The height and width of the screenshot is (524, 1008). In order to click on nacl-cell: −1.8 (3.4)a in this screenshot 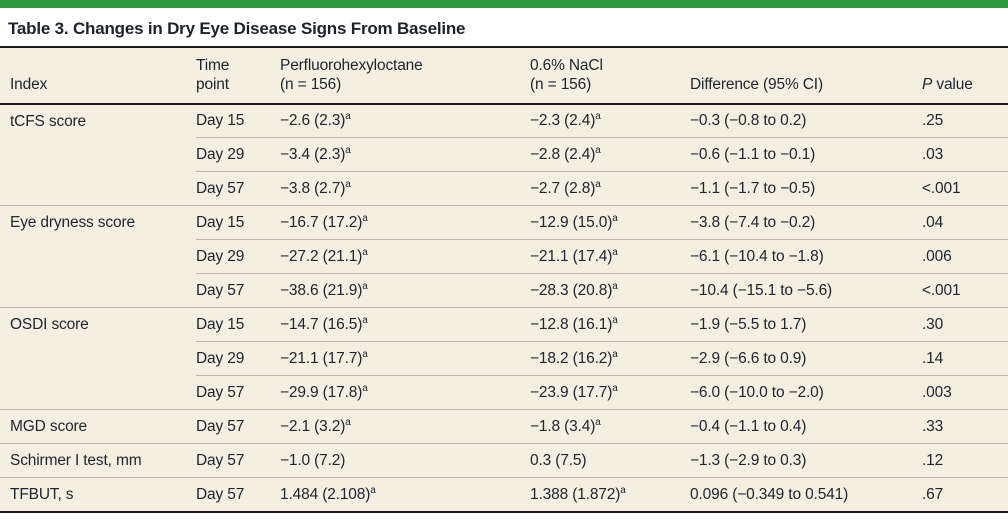, I will do `click(610, 426)`.